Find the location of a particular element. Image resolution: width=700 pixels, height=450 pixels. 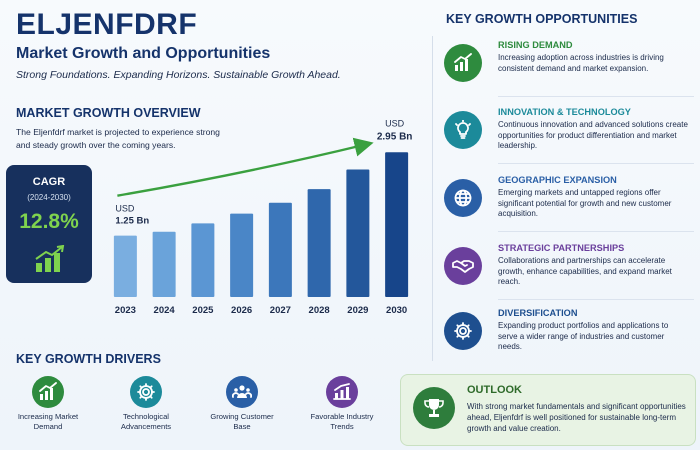

driver-label-line: Growing Customer is located at coordinates (242, 416).